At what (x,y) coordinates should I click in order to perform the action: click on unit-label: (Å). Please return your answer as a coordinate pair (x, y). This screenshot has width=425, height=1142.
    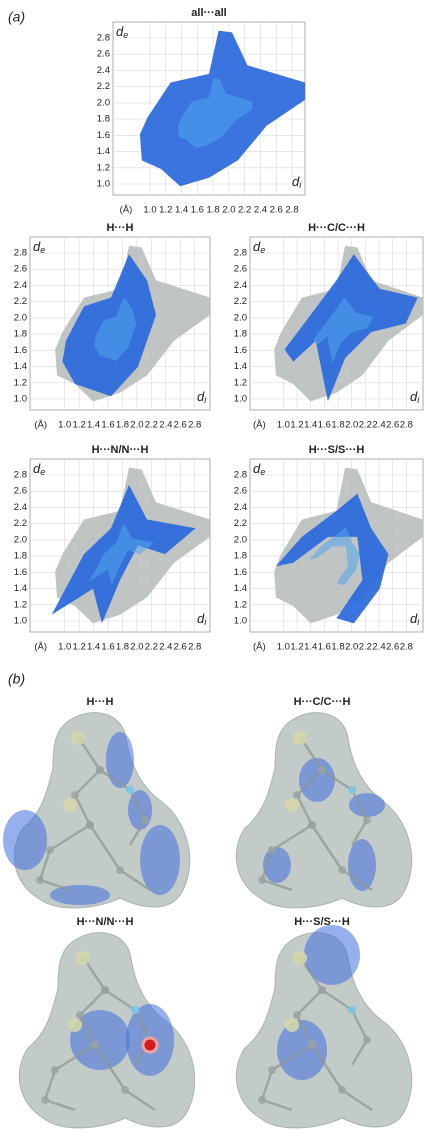
    Looking at the image, I should click on (126, 210).